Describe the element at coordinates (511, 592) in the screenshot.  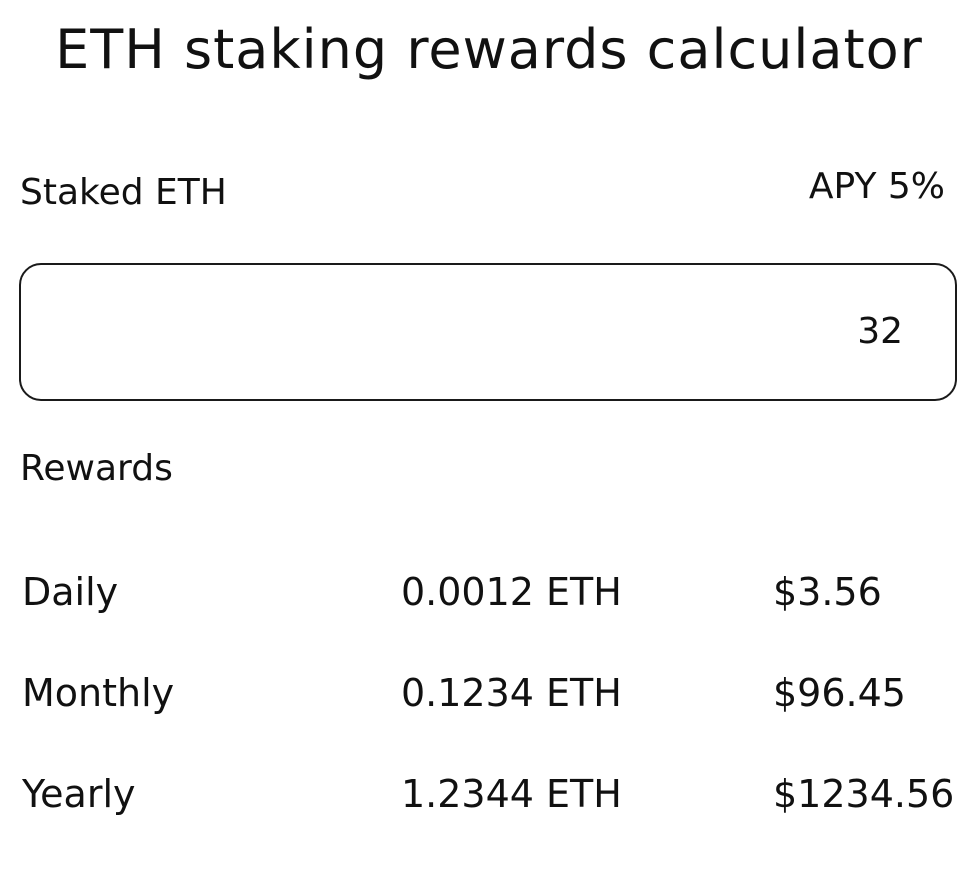
I see `reward-eth-value: 0.0012 ETH` at that location.